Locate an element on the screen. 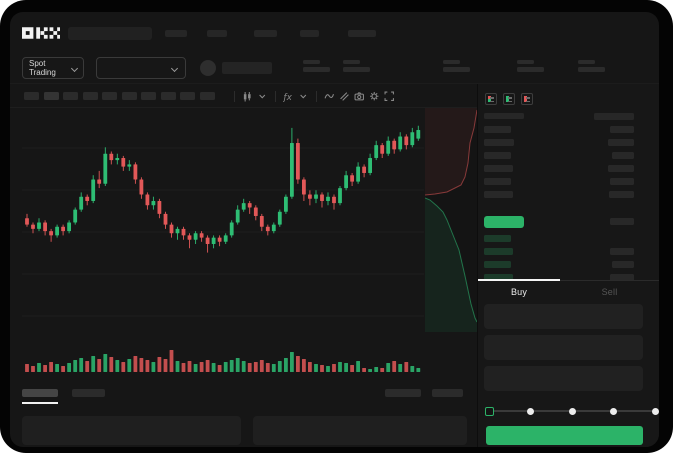 The width and height of the screenshot is (673, 453). indicator-fx-icon: ƒx is located at coordinates (288, 96).